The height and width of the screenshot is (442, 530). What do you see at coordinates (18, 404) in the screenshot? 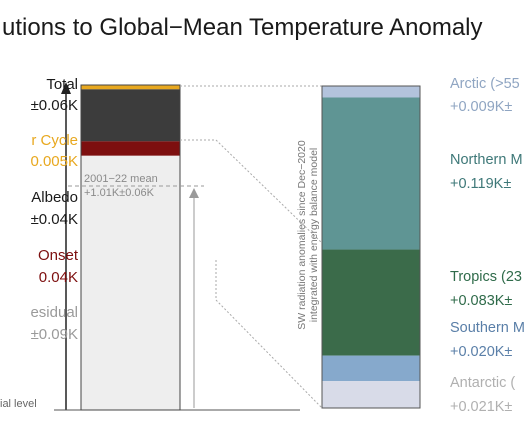
I see `label-initial-level: ial level` at bounding box center [18, 404].